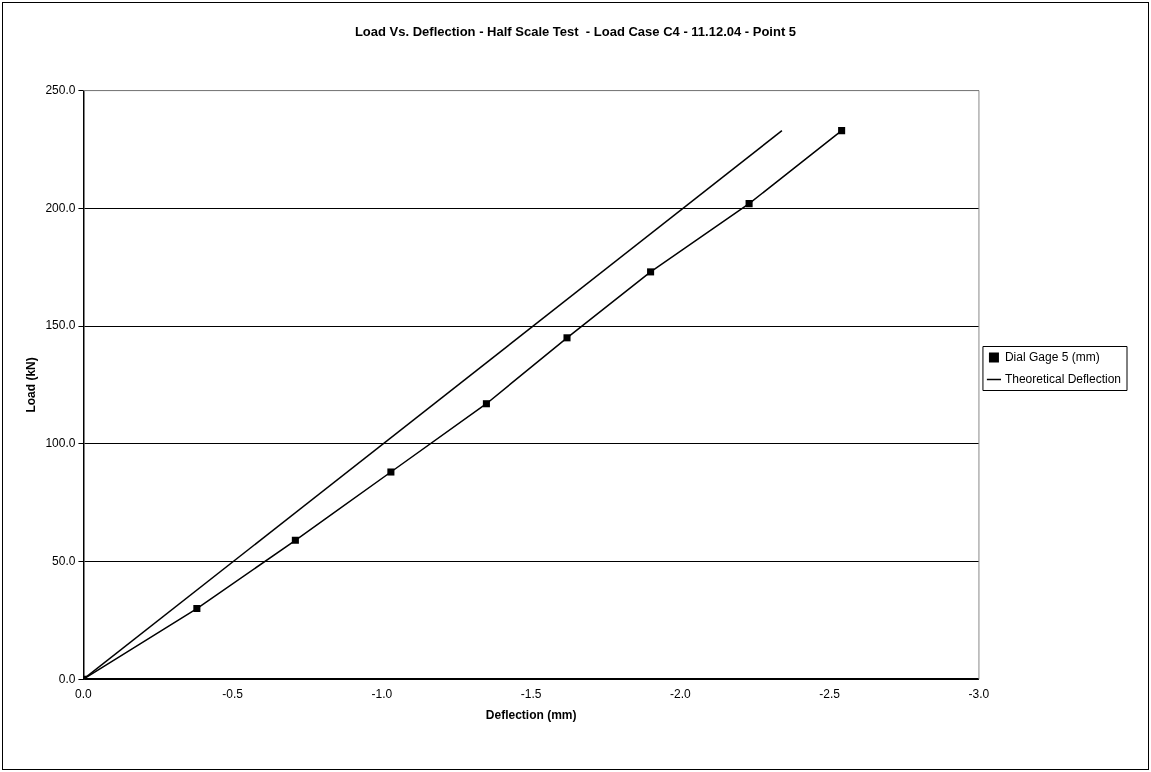  I want to click on y-tick-label: 0.0, so click(67, 678).